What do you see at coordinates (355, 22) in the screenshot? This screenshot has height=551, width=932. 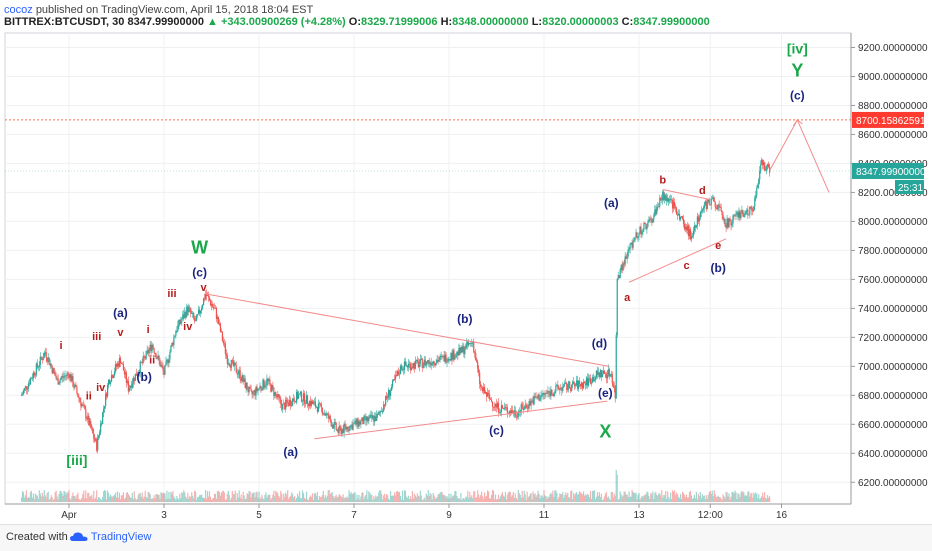 I see `open-label: O:` at bounding box center [355, 22].